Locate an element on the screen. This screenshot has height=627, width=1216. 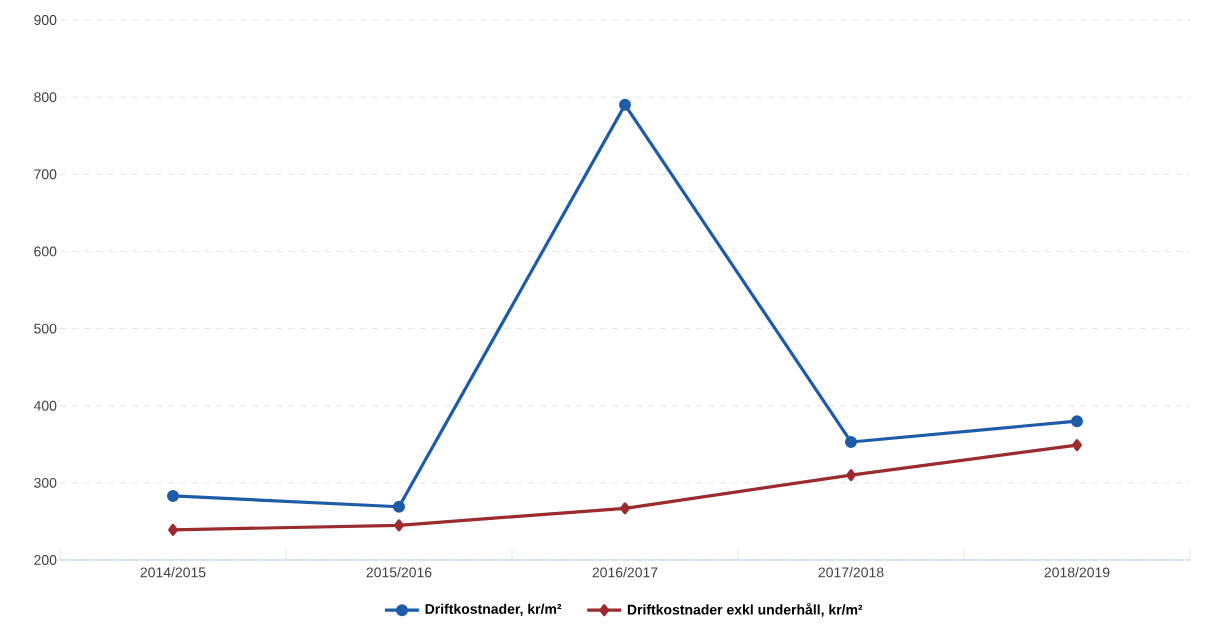
x-tick-label: 2015/2016 is located at coordinates (399, 572).